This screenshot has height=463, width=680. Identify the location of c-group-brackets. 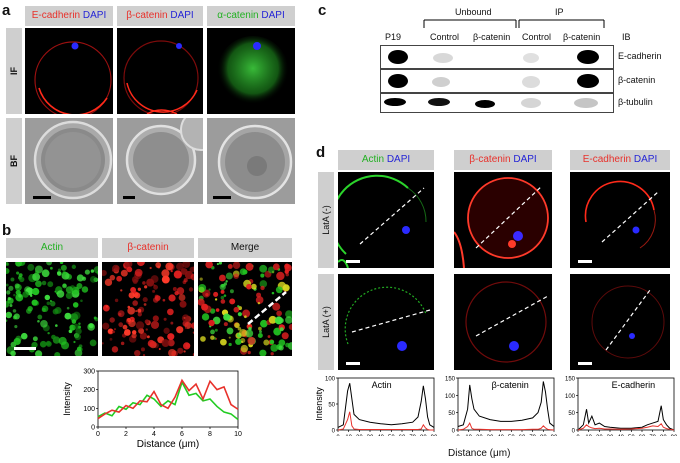
(514, 23).